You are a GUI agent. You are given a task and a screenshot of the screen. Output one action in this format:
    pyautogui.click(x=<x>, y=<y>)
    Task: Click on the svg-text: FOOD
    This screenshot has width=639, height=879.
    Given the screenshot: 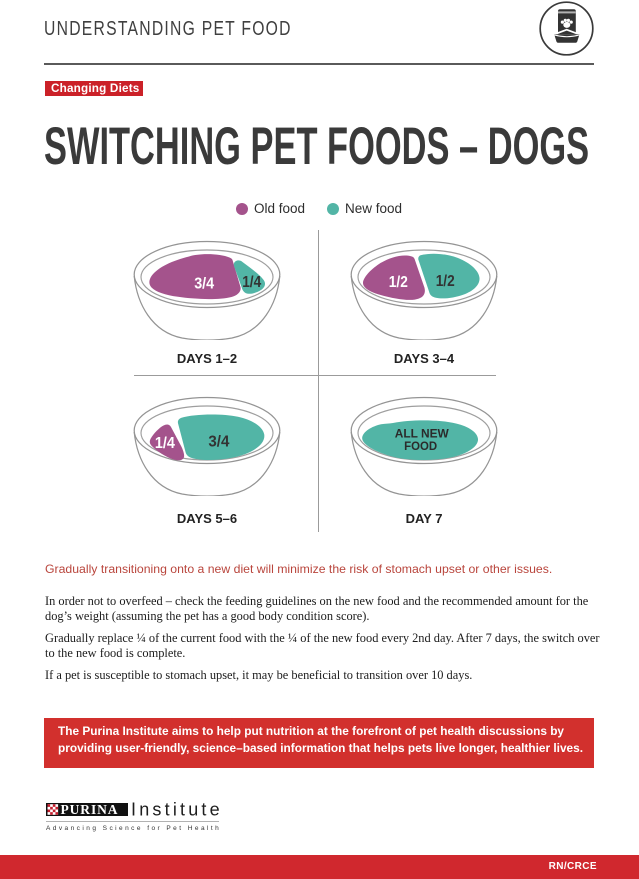 What is the action you would take?
    pyautogui.click(x=420, y=446)
    